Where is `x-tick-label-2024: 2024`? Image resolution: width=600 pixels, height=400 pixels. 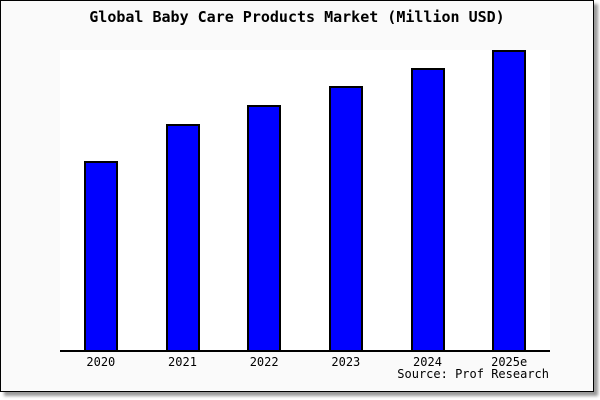
x-tick-label-2024: 2024 is located at coordinates (427, 362).